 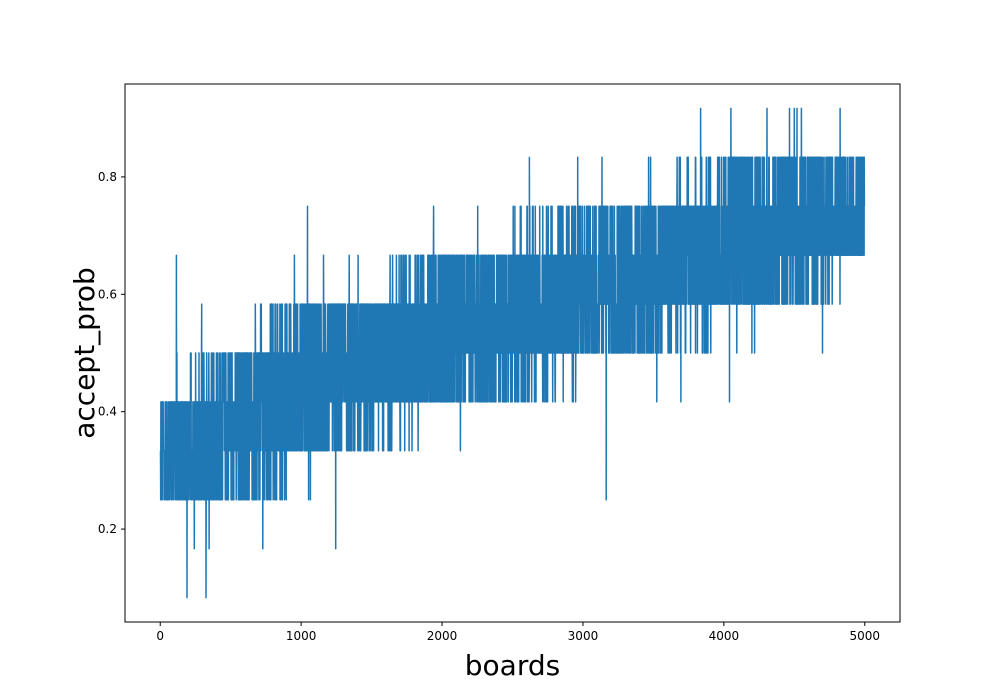 What do you see at coordinates (864, 636) in the screenshot?
I see `x-tick-label: 5000` at bounding box center [864, 636].